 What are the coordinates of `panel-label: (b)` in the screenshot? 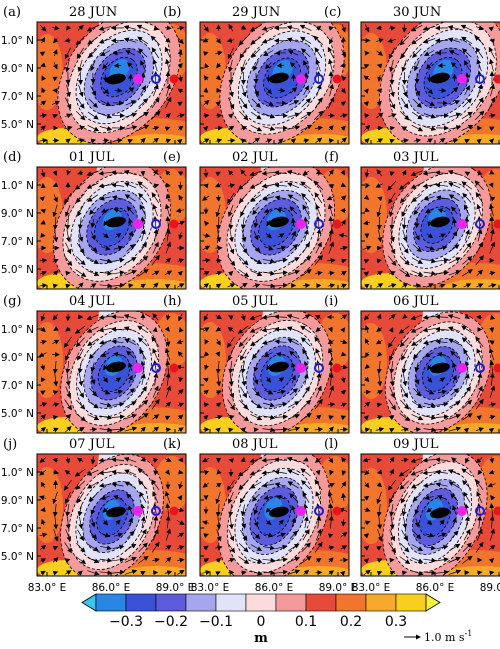 It's located at (172, 12).